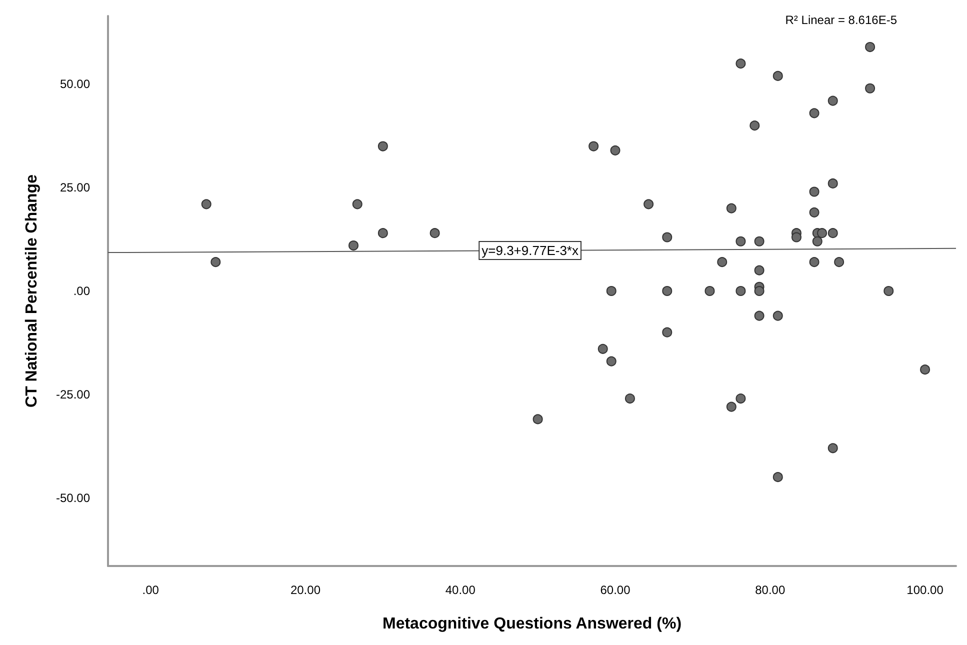 This screenshot has height=645, width=967. What do you see at coordinates (73, 394) in the screenshot?
I see `y-tick-label: -25.00` at bounding box center [73, 394].